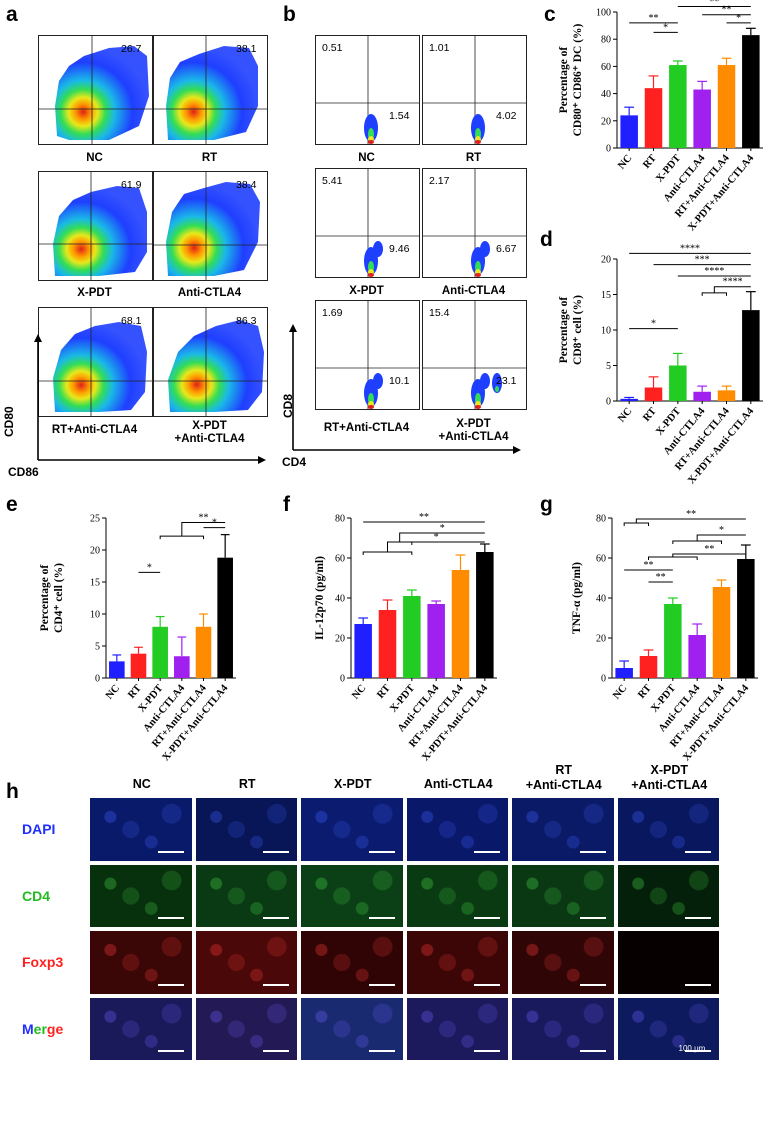  I want to click on if-row-label-merge: Merge, so click(42, 1029).